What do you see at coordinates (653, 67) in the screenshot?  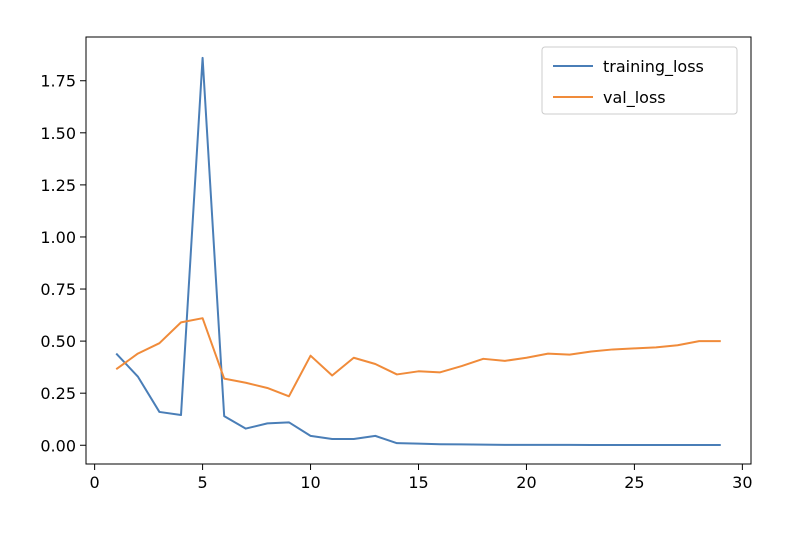 I see `legend-label-training-loss: training_loss` at bounding box center [653, 67].